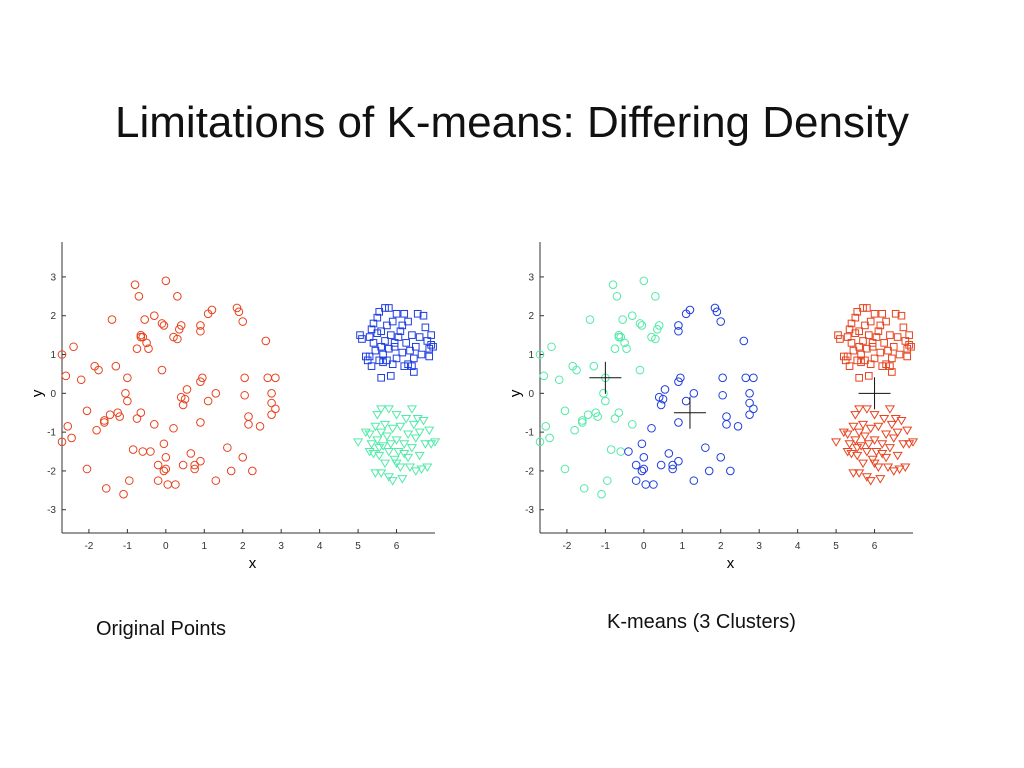  What do you see at coordinates (721, 546) in the screenshot?
I see `x-tick-label: 2` at bounding box center [721, 546].